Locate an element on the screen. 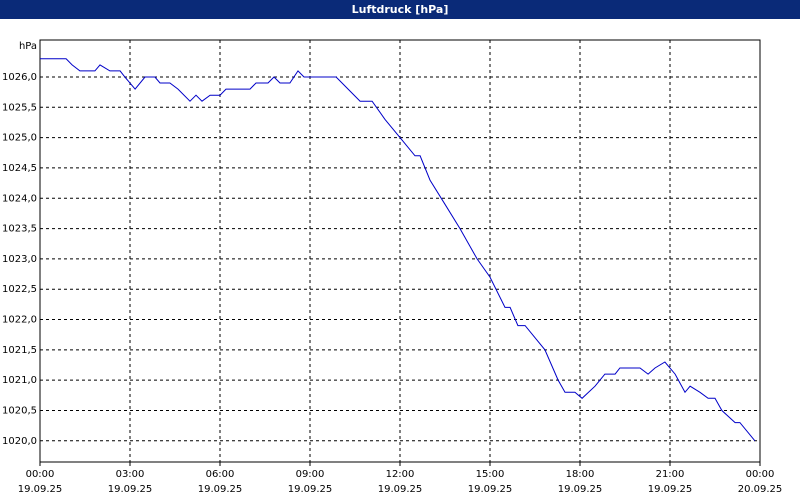 This screenshot has width=800, height=500. y-tick-label: 1022,5 is located at coordinates (19, 289).